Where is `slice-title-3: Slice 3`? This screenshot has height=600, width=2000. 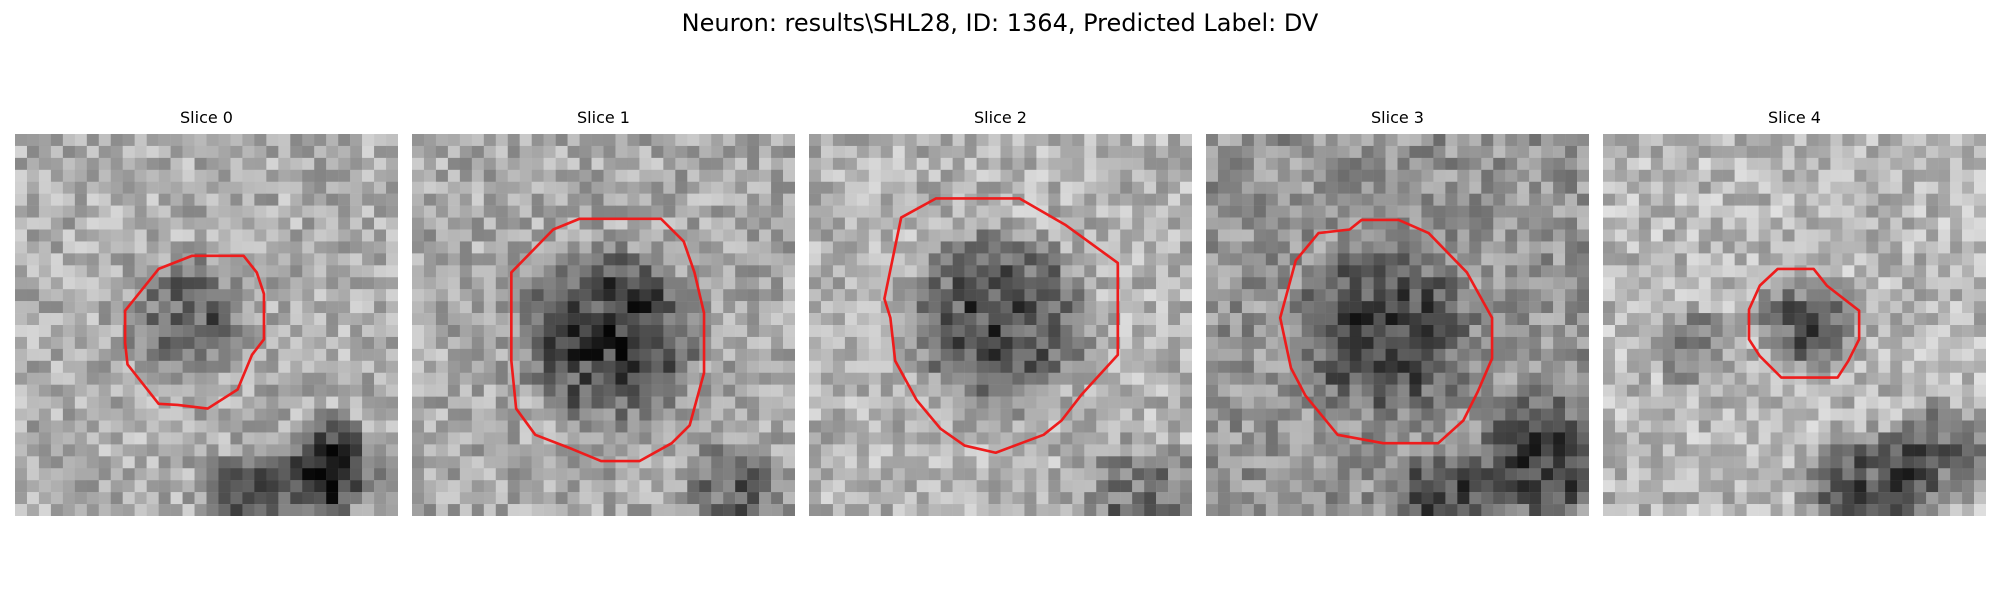
slice-title-3: Slice 3 is located at coordinates (1397, 117).